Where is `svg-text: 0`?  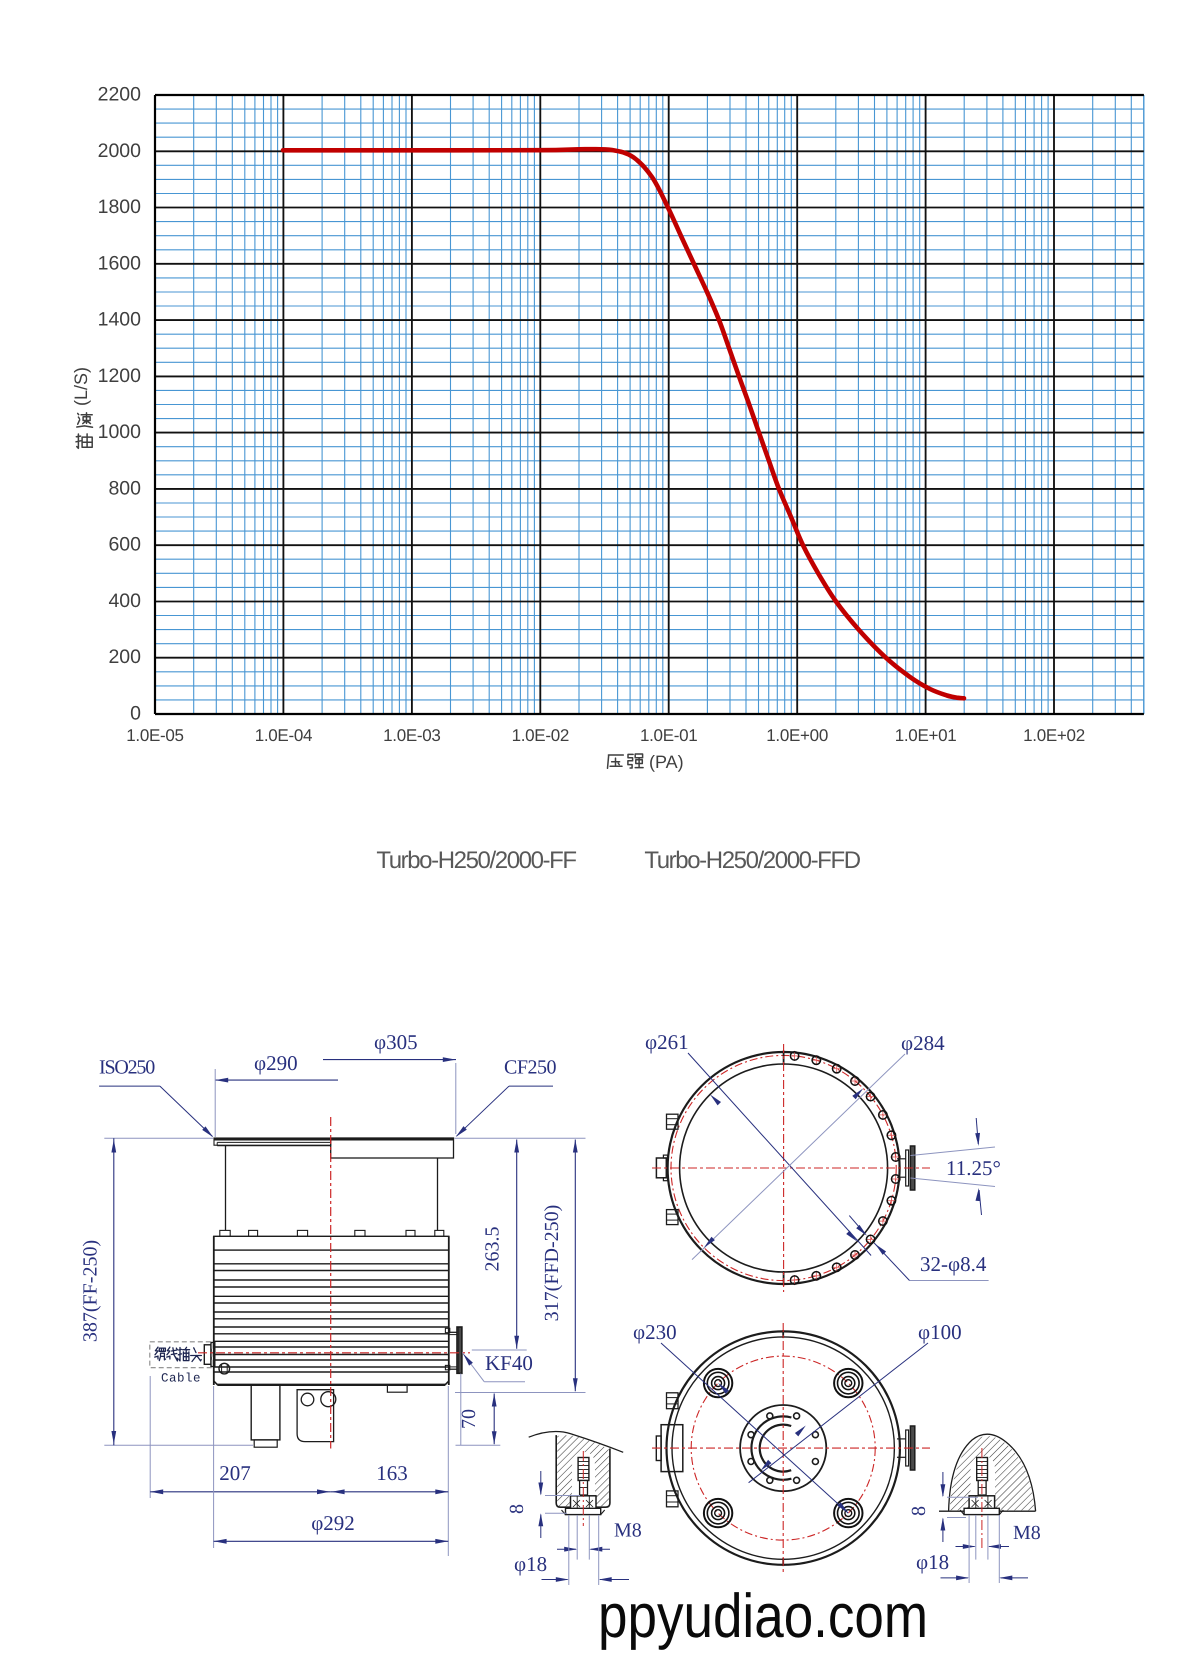 svg-text: 0 is located at coordinates (135, 714).